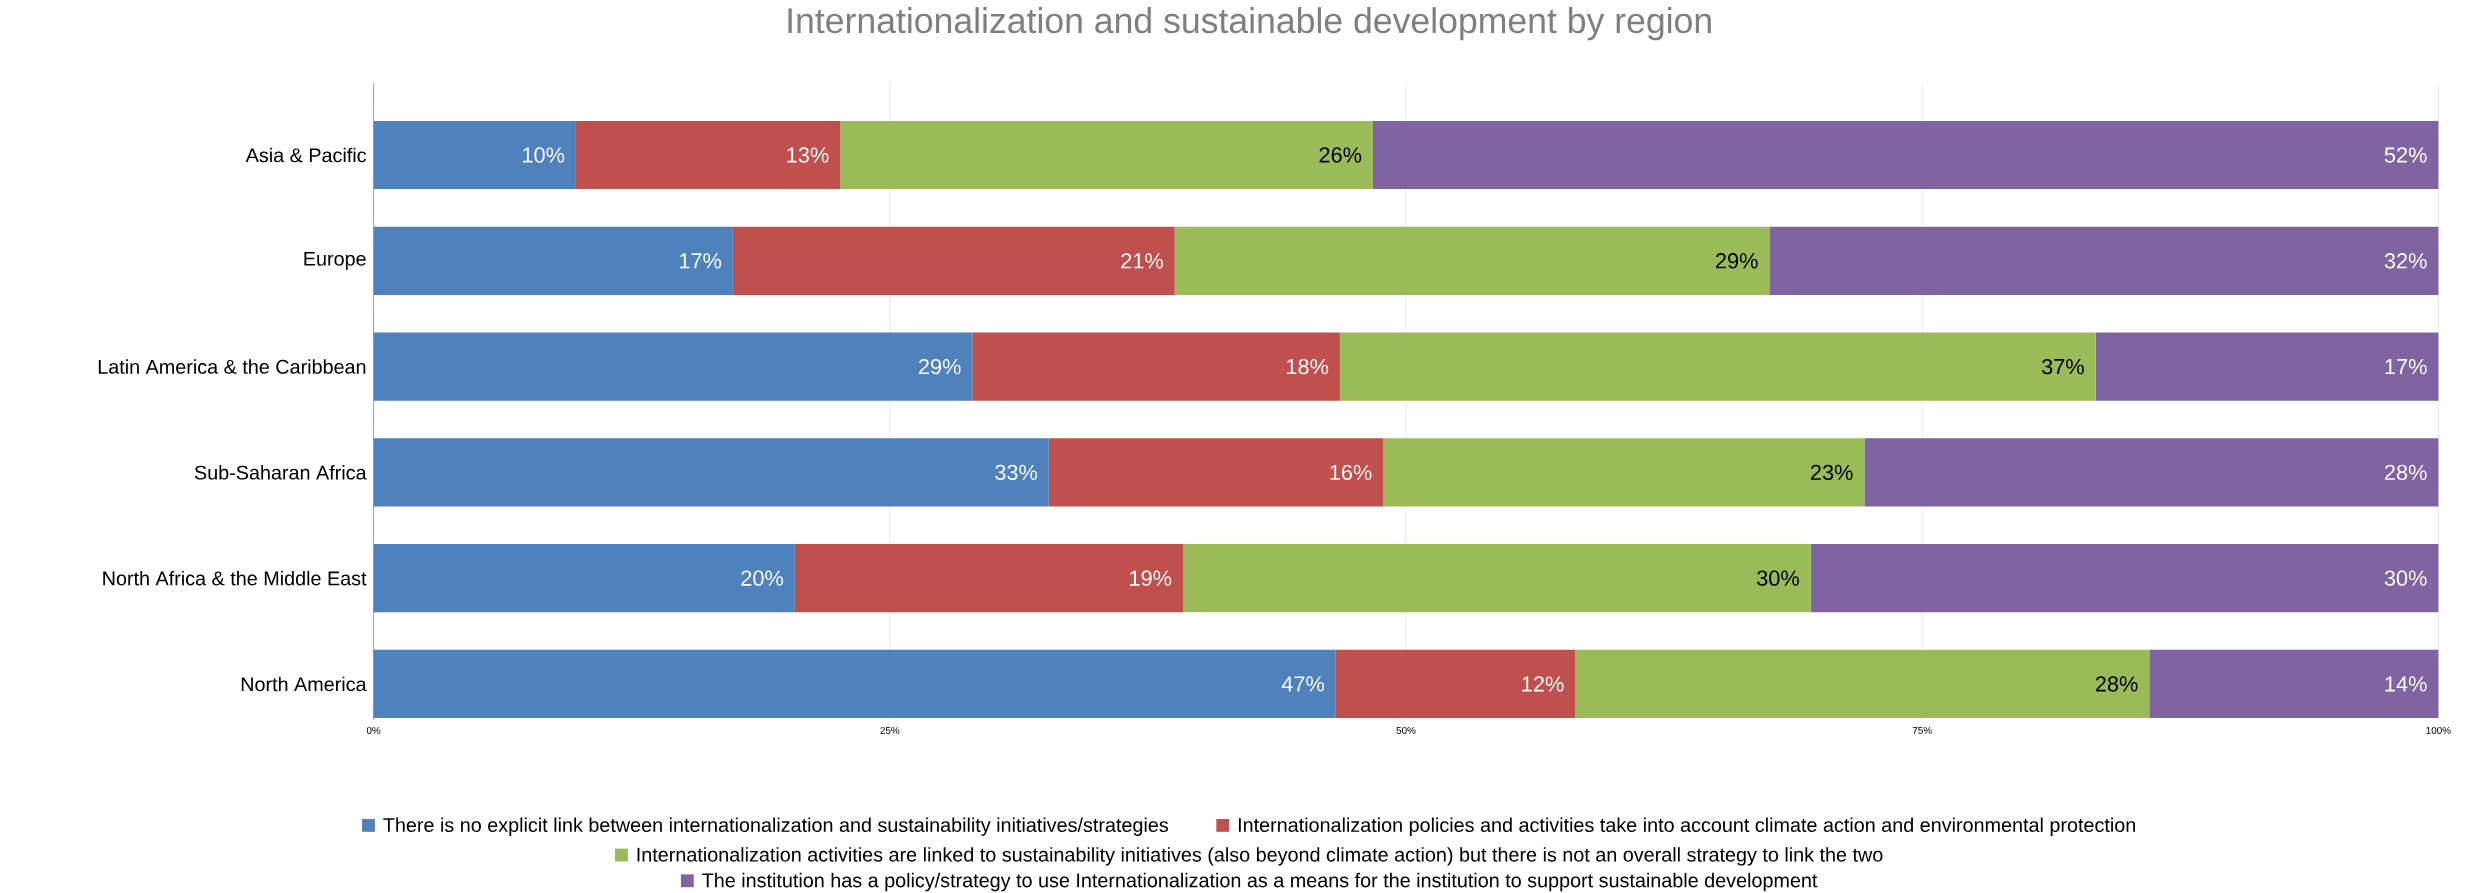 This screenshot has height=893, width=2471. What do you see at coordinates (1151, 578) in the screenshot?
I see `data-label: 19%` at bounding box center [1151, 578].